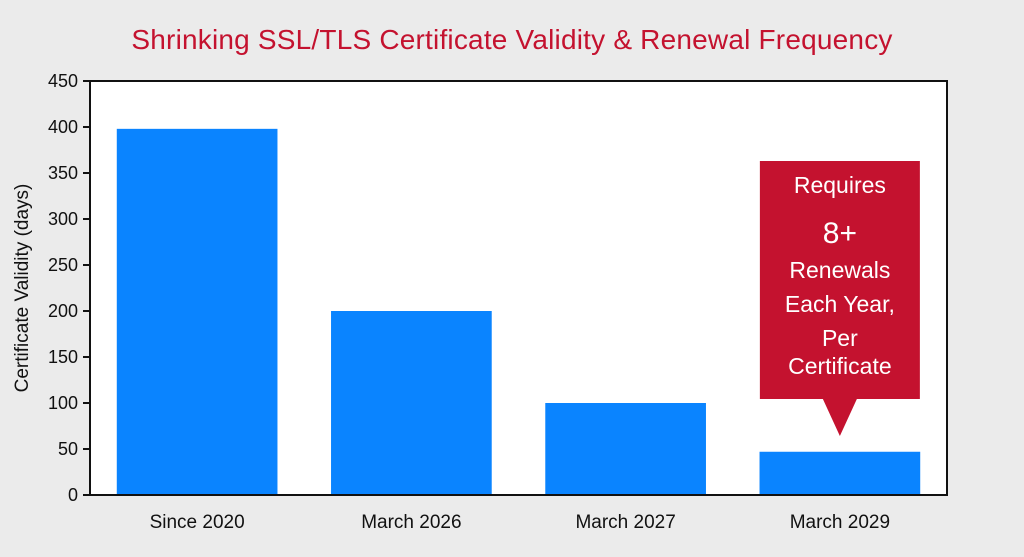  Describe the element at coordinates (63, 81) in the screenshot. I see `y-tick-label: 450` at that location.